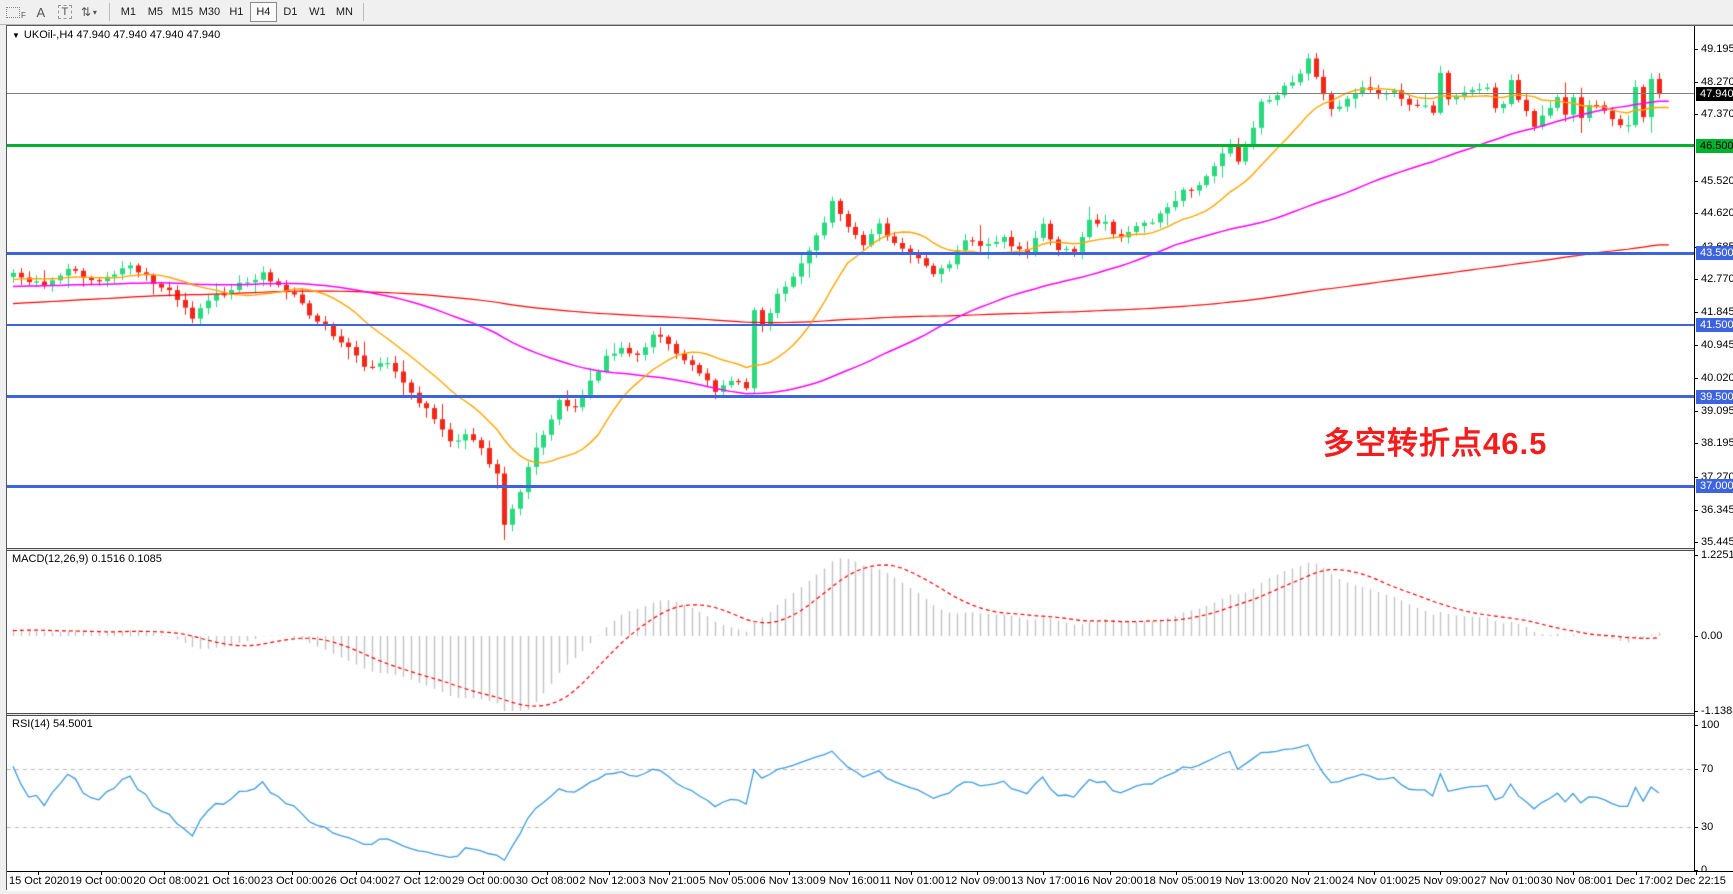 The image size is (1733, 894). I want to click on price-axis-label: 35.445, so click(1714, 542).